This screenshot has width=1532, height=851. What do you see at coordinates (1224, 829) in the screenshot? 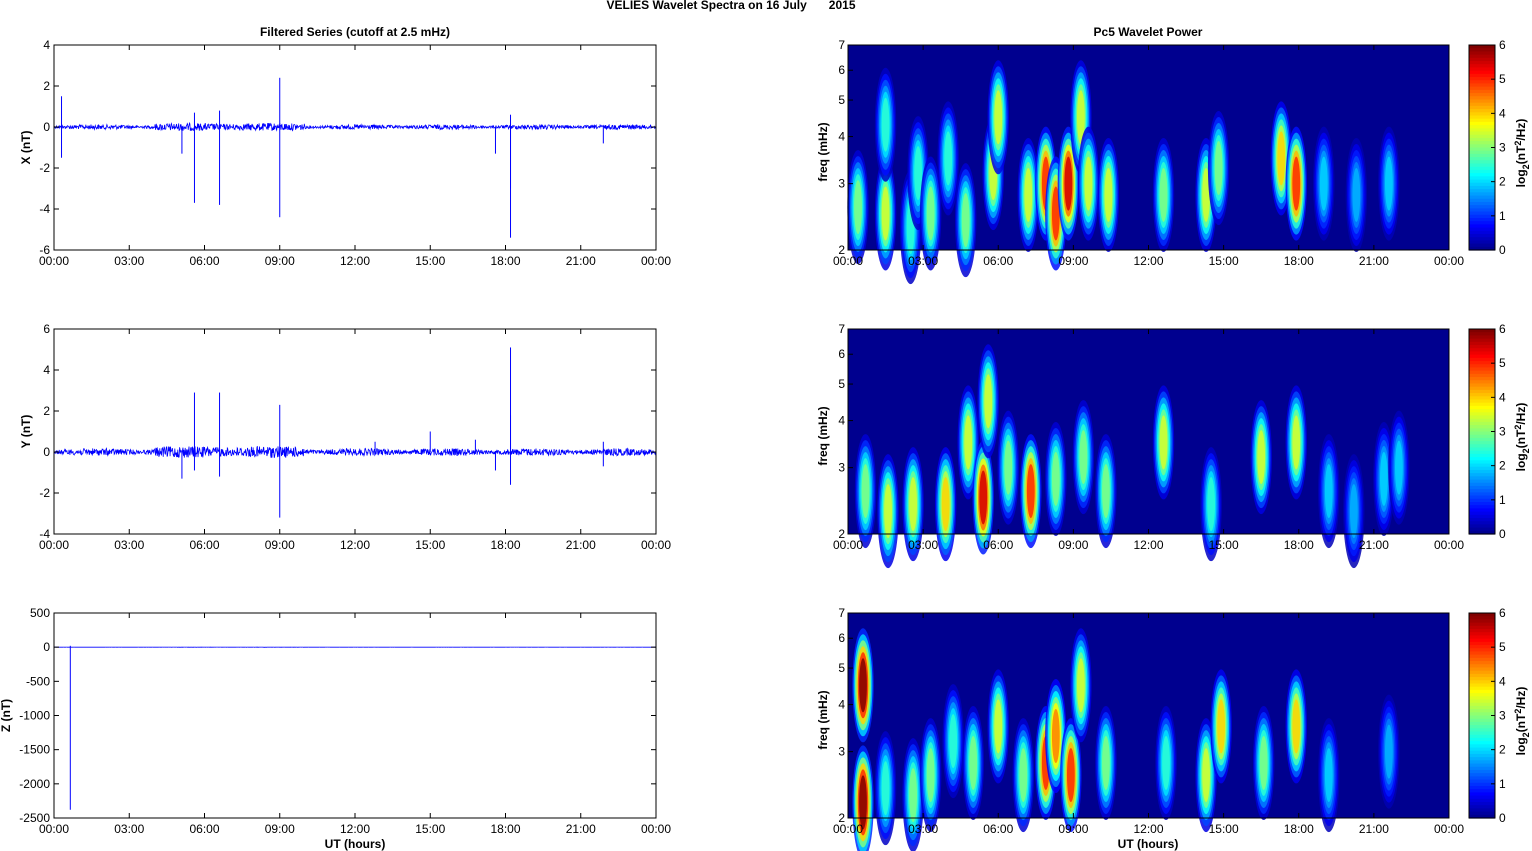
I see `right-xtick-label: 15:00` at bounding box center [1224, 829].